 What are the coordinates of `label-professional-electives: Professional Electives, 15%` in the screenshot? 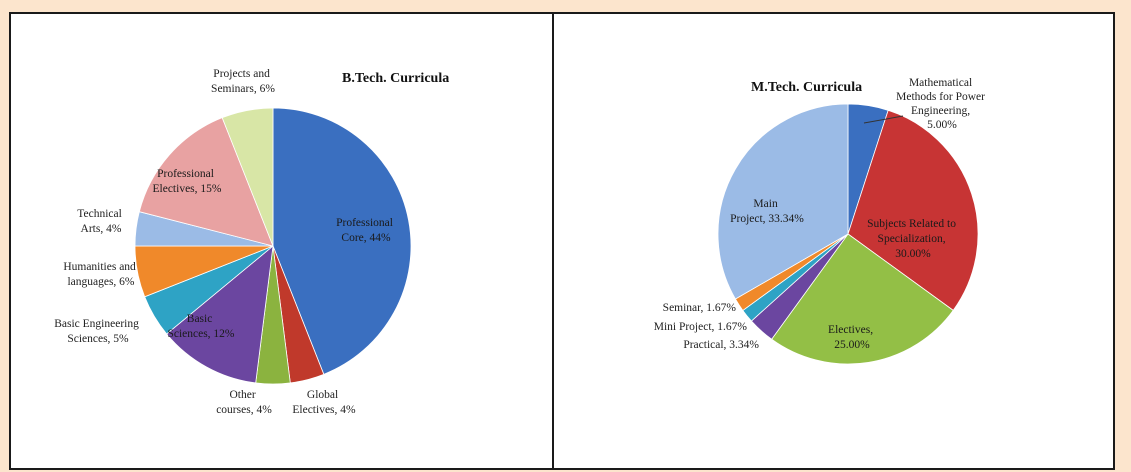 It's located at (187, 181).